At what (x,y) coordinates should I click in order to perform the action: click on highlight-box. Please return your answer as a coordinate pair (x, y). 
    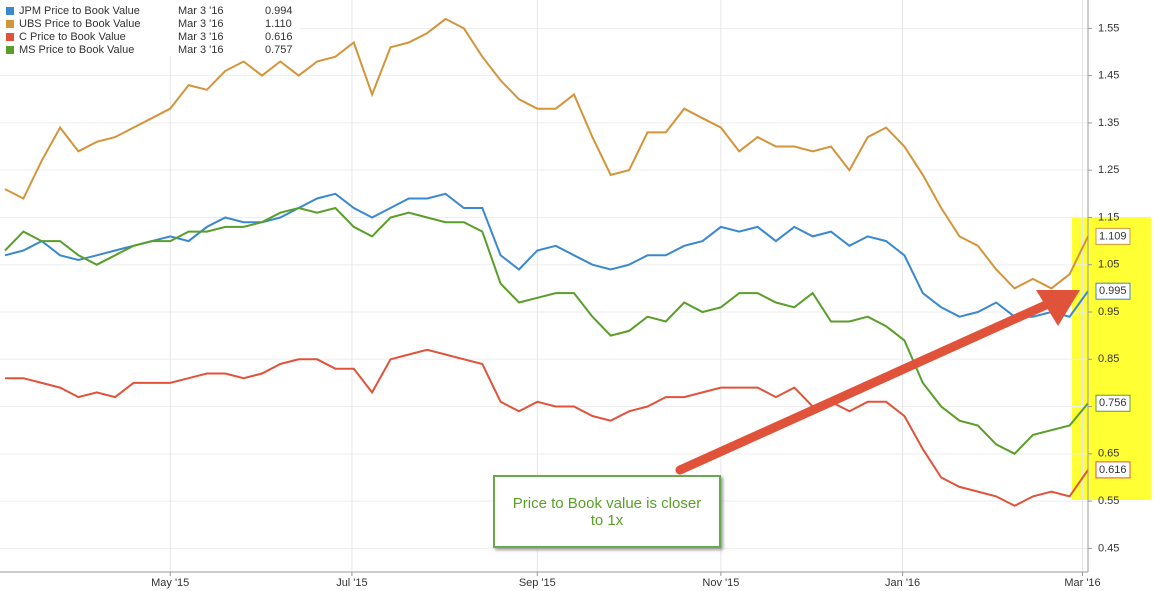
    Looking at the image, I should click on (1111, 358).